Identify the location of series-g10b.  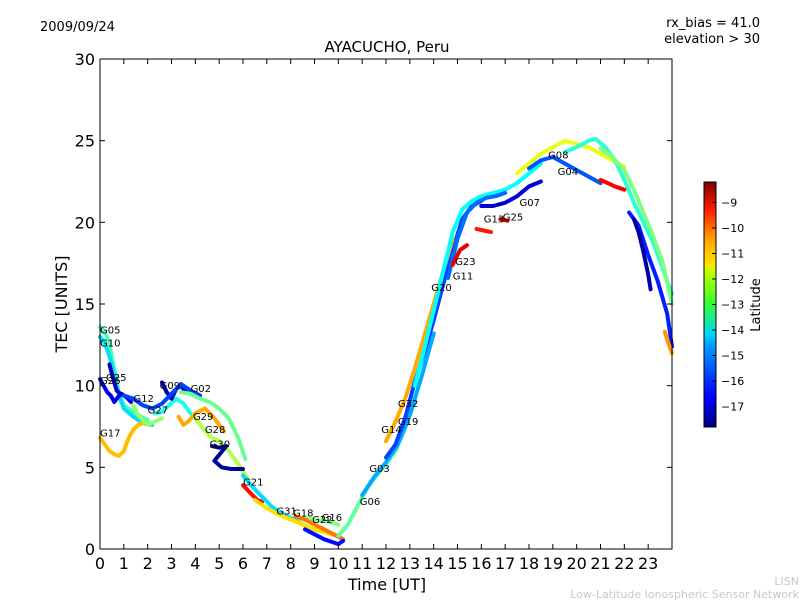
(636, 226).